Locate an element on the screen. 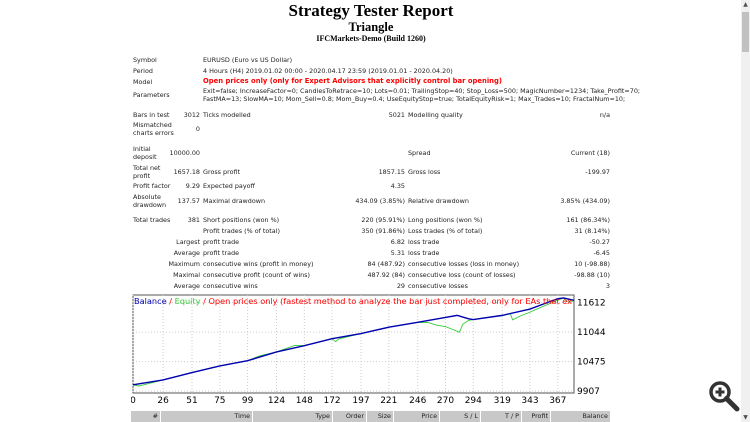 The image size is (750, 422). stat-col3-label: consecutive losses (loss in money) is located at coordinates (464, 264).